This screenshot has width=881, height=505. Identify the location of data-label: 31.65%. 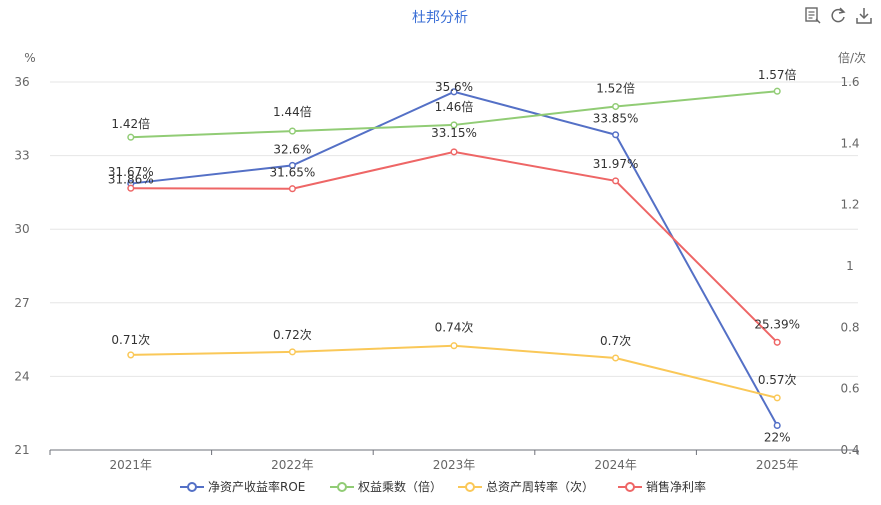
(293, 173).